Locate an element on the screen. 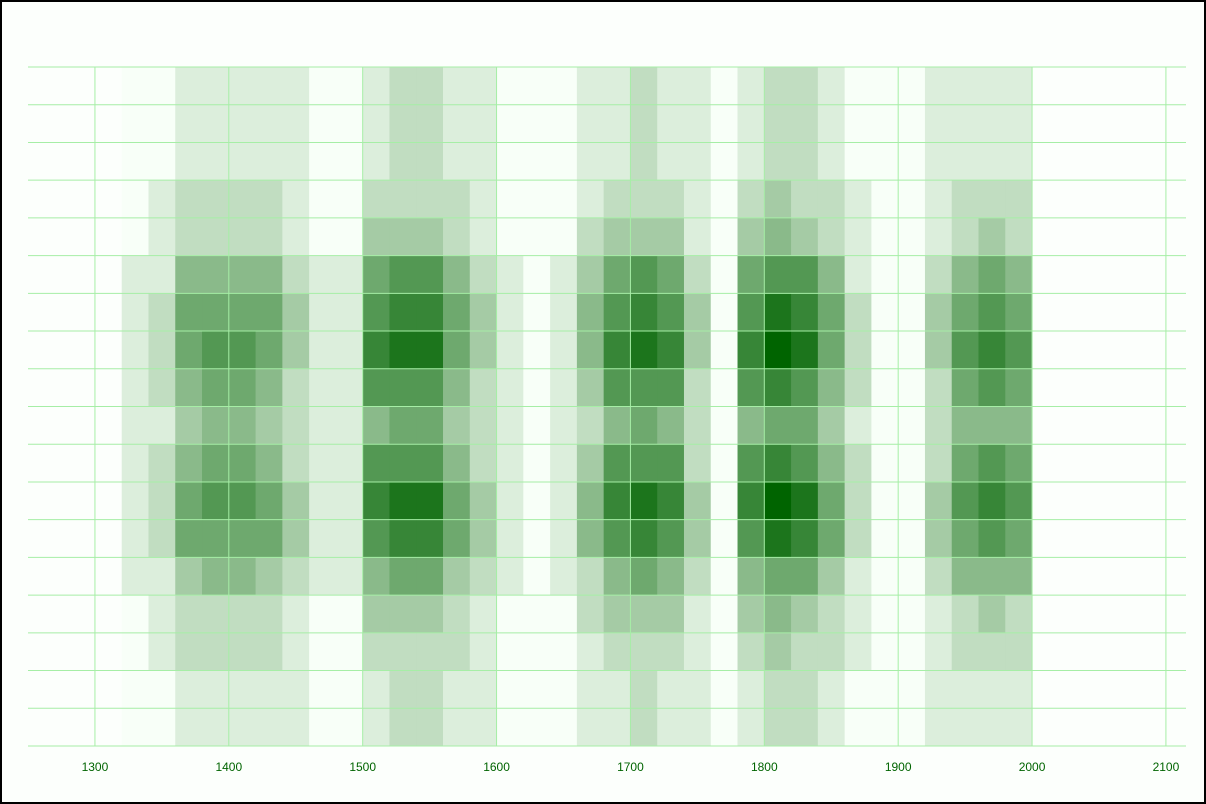 The image size is (1206, 804). x-tick-label: 2100 is located at coordinates (1166, 767).